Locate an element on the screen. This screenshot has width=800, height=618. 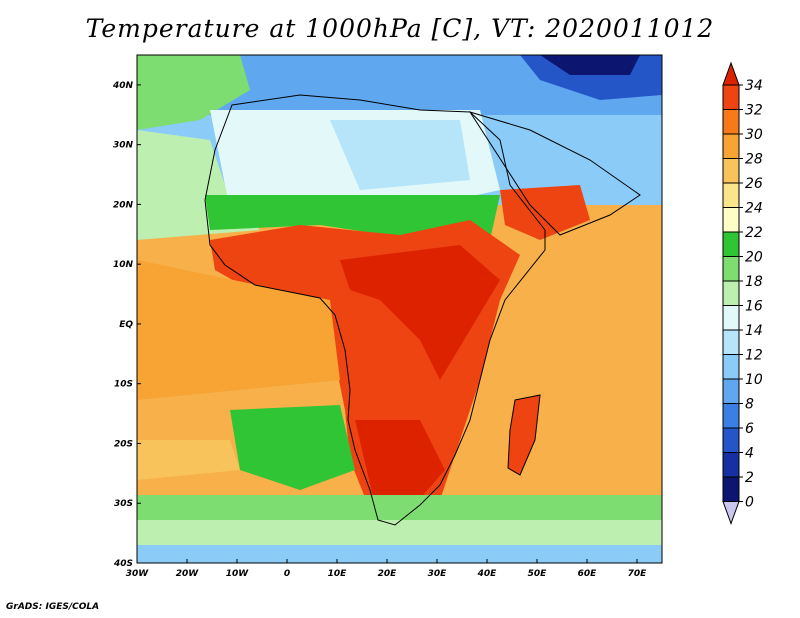
madagascar-coastline is located at coordinates (524, 435).